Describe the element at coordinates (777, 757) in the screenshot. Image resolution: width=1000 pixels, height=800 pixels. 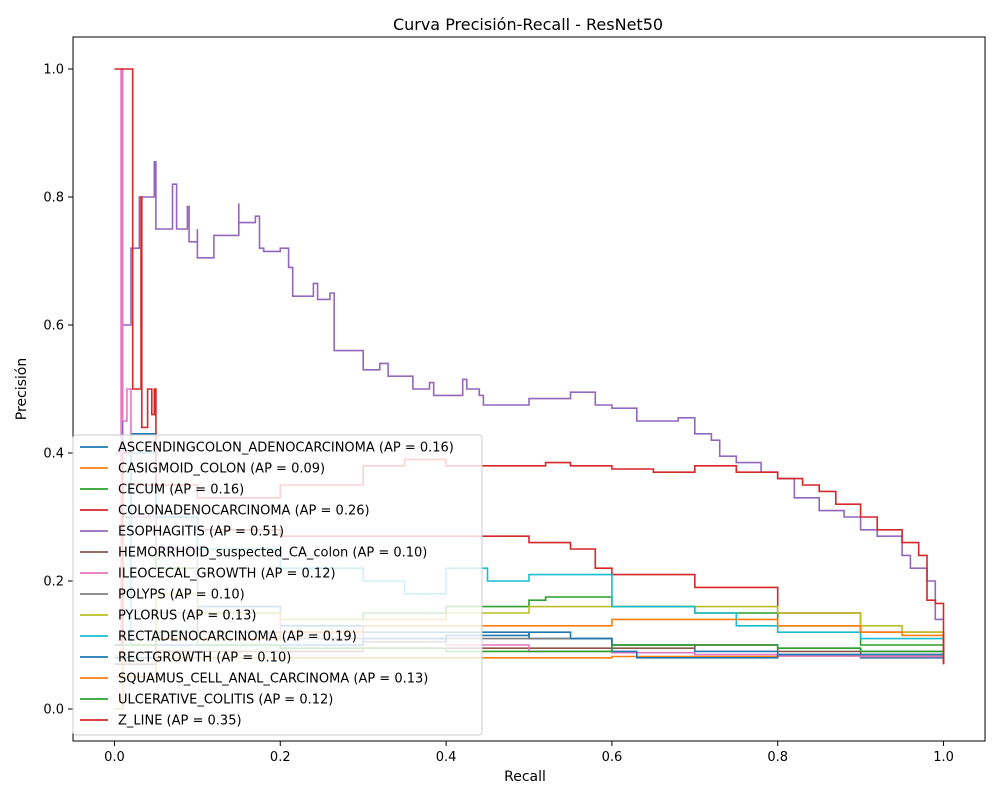
I see `x-tick-label: 0.8` at that location.